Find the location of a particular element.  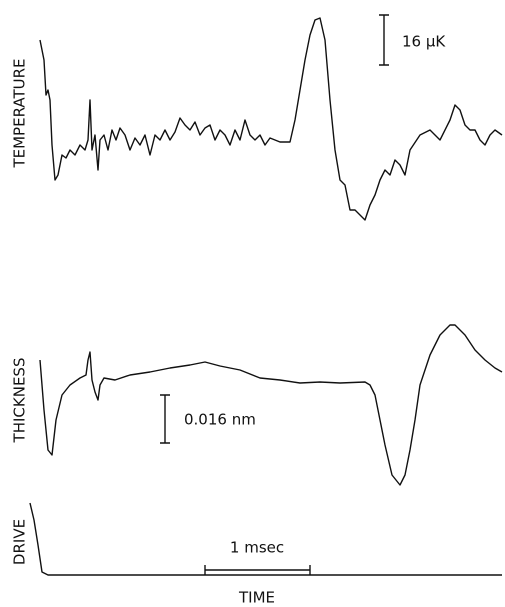

time-scale-bar is located at coordinates (257, 570).